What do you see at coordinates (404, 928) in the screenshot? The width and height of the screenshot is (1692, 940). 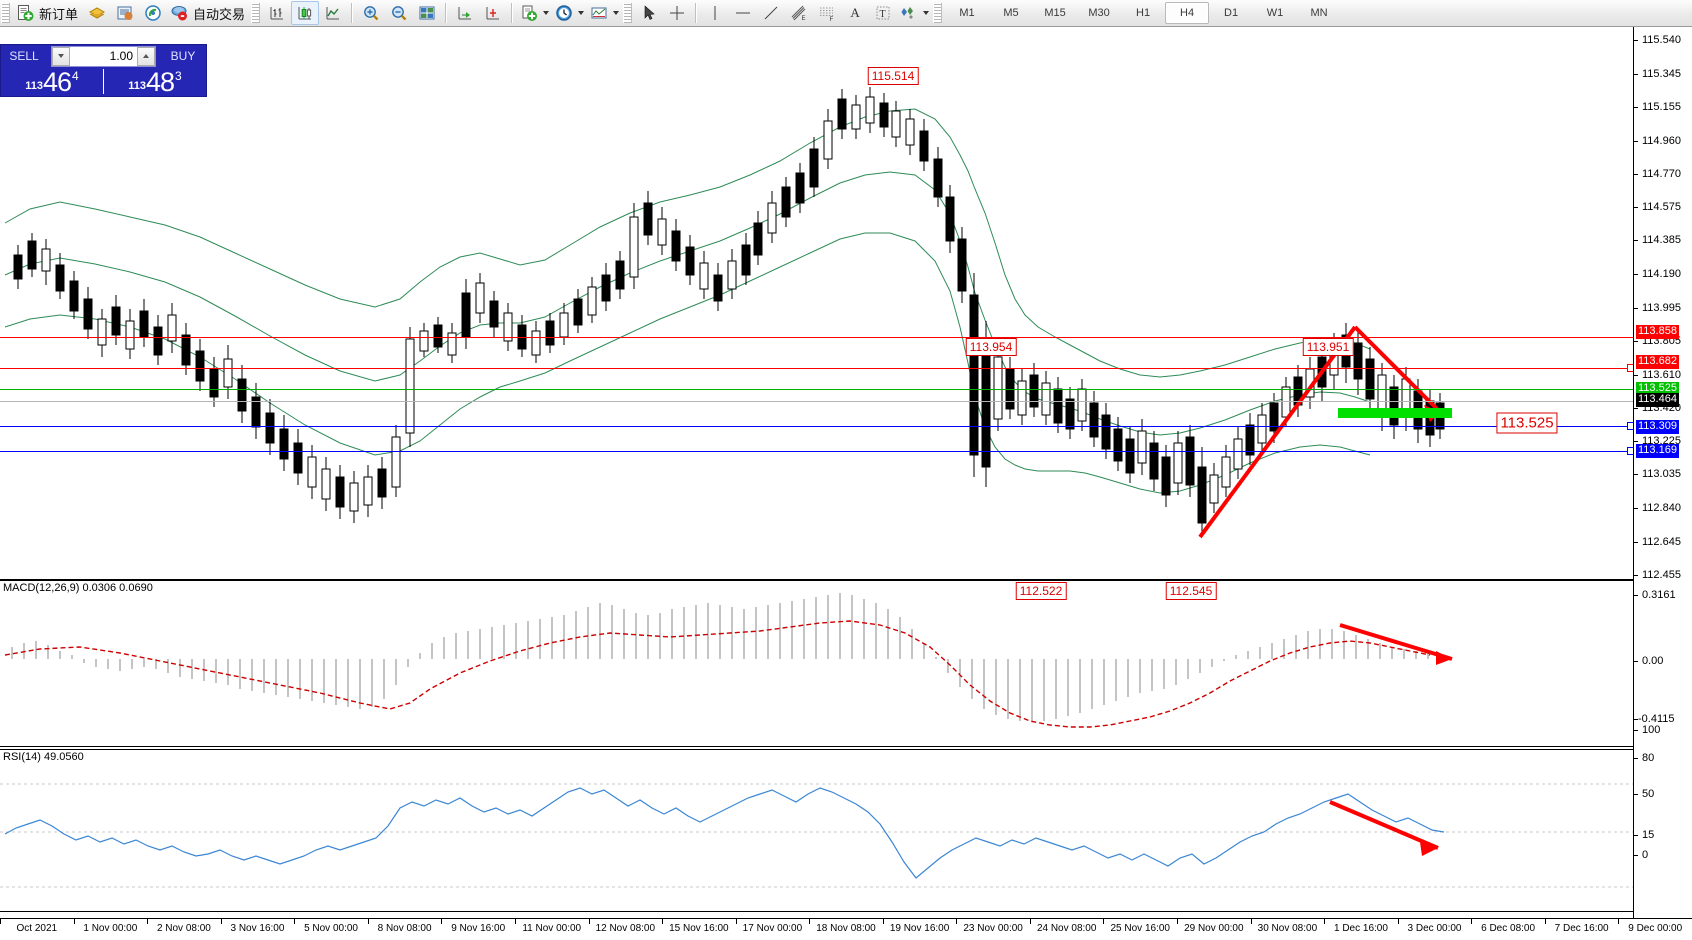 I see `time-tick-label: 8 Nov 08:00` at bounding box center [404, 928].